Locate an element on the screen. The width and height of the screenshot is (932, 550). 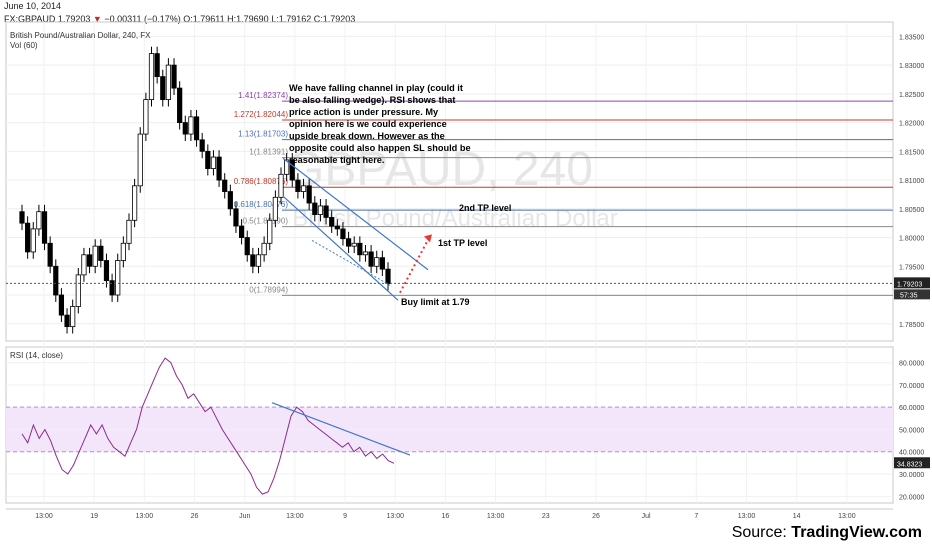
last-price-label: 1.79203 is located at coordinates (909, 284).